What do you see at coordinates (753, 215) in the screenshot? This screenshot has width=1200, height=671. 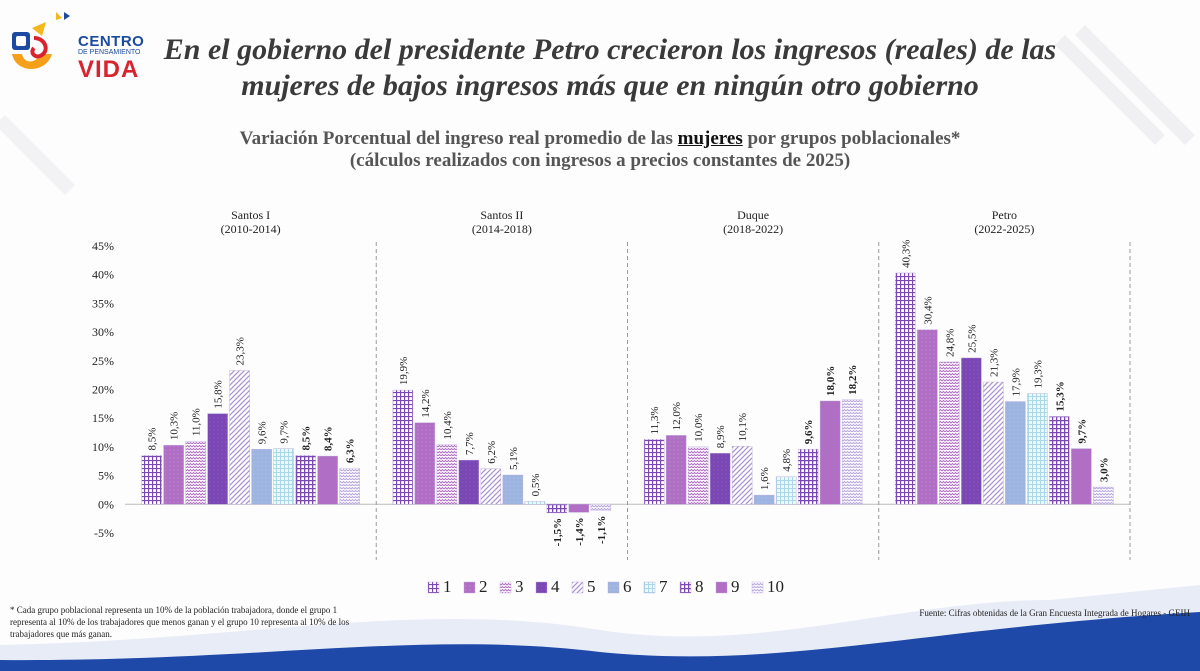 I see `group-name: Duque` at bounding box center [753, 215].